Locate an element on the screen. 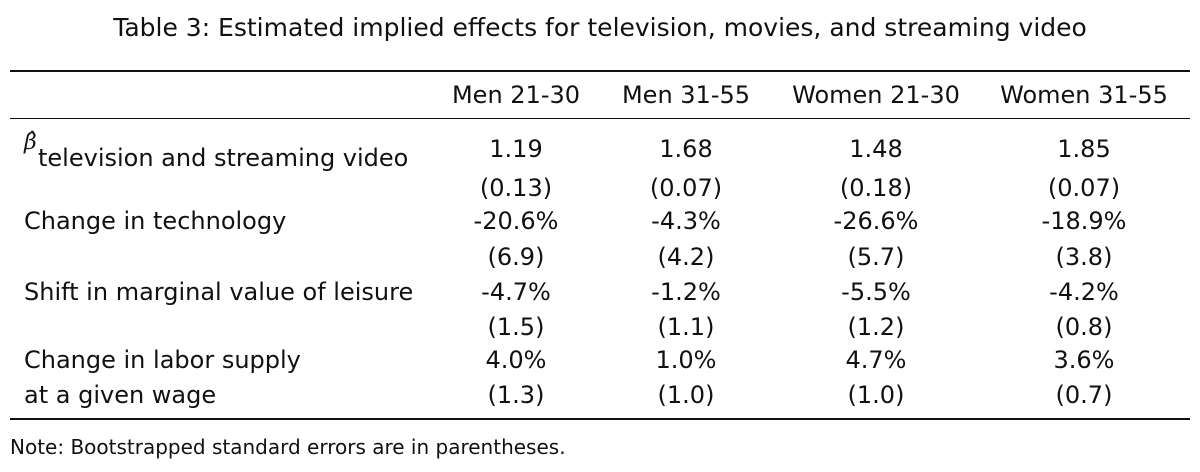 The width and height of the screenshot is (1200, 472). table-cell-se: (3.8) is located at coordinates (1084, 257).